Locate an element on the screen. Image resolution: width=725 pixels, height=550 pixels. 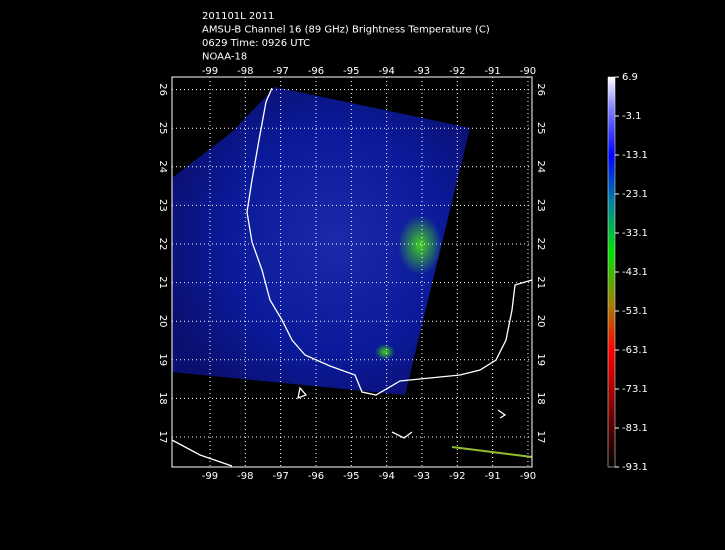
colorbar-label: -23.1 is located at coordinates (635, 194).